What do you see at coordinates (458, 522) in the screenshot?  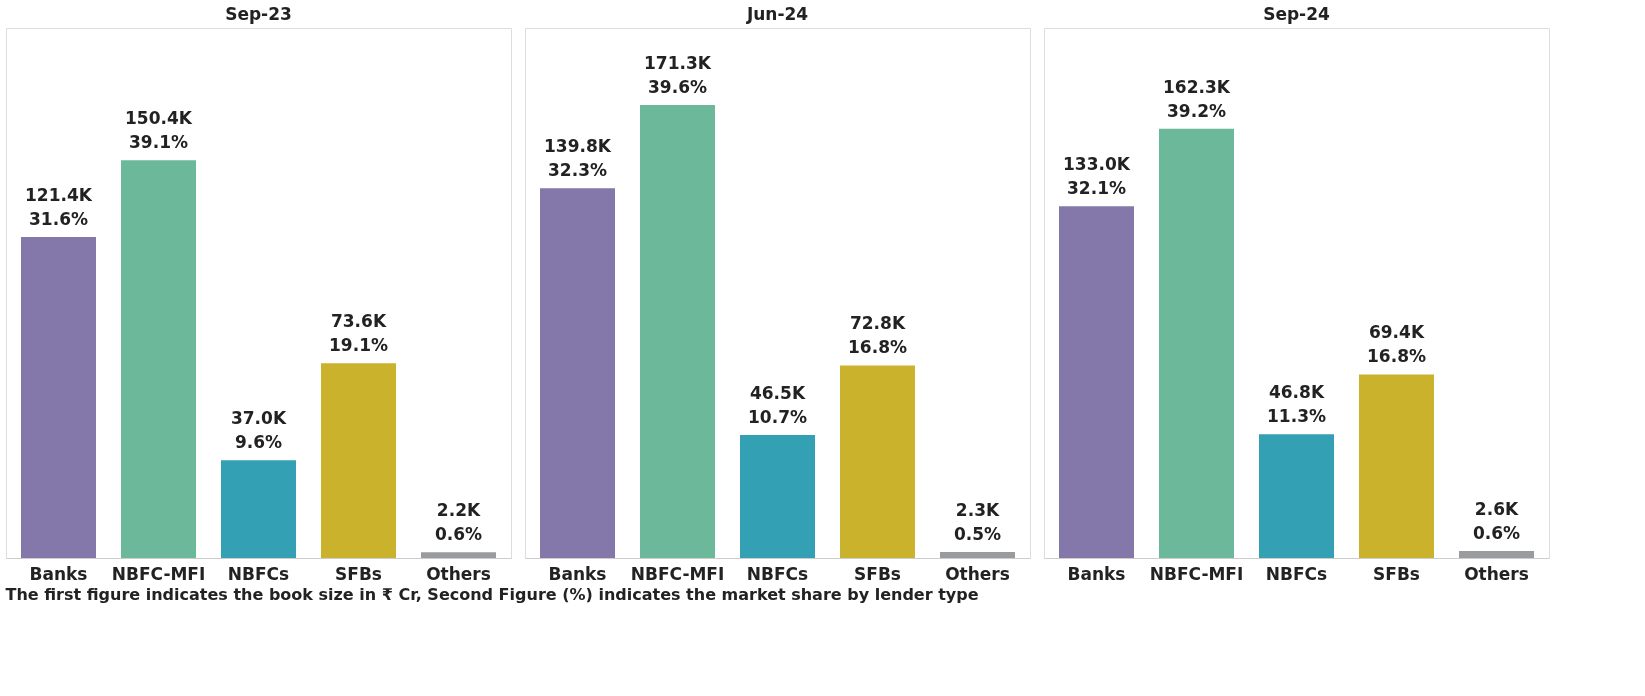 I see `data-label: 2.2K 0.6%` at bounding box center [458, 522].